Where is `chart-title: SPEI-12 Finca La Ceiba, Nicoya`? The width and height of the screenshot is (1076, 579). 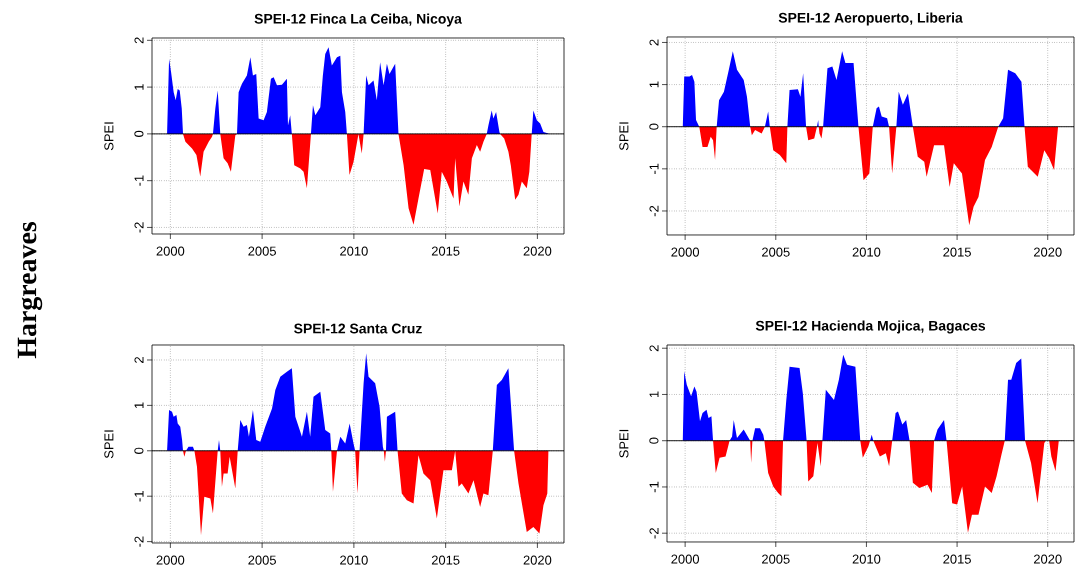 chart-title: SPEI-12 Finca La Ceiba, Nicoya is located at coordinates (358, 20).